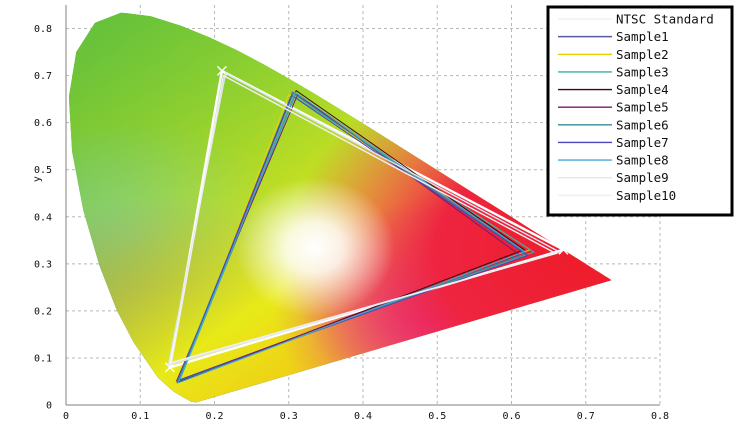 This screenshot has width=734, height=425. What do you see at coordinates (511, 416) in the screenshot?
I see `x-tick-label: 0.6` at bounding box center [511, 416].